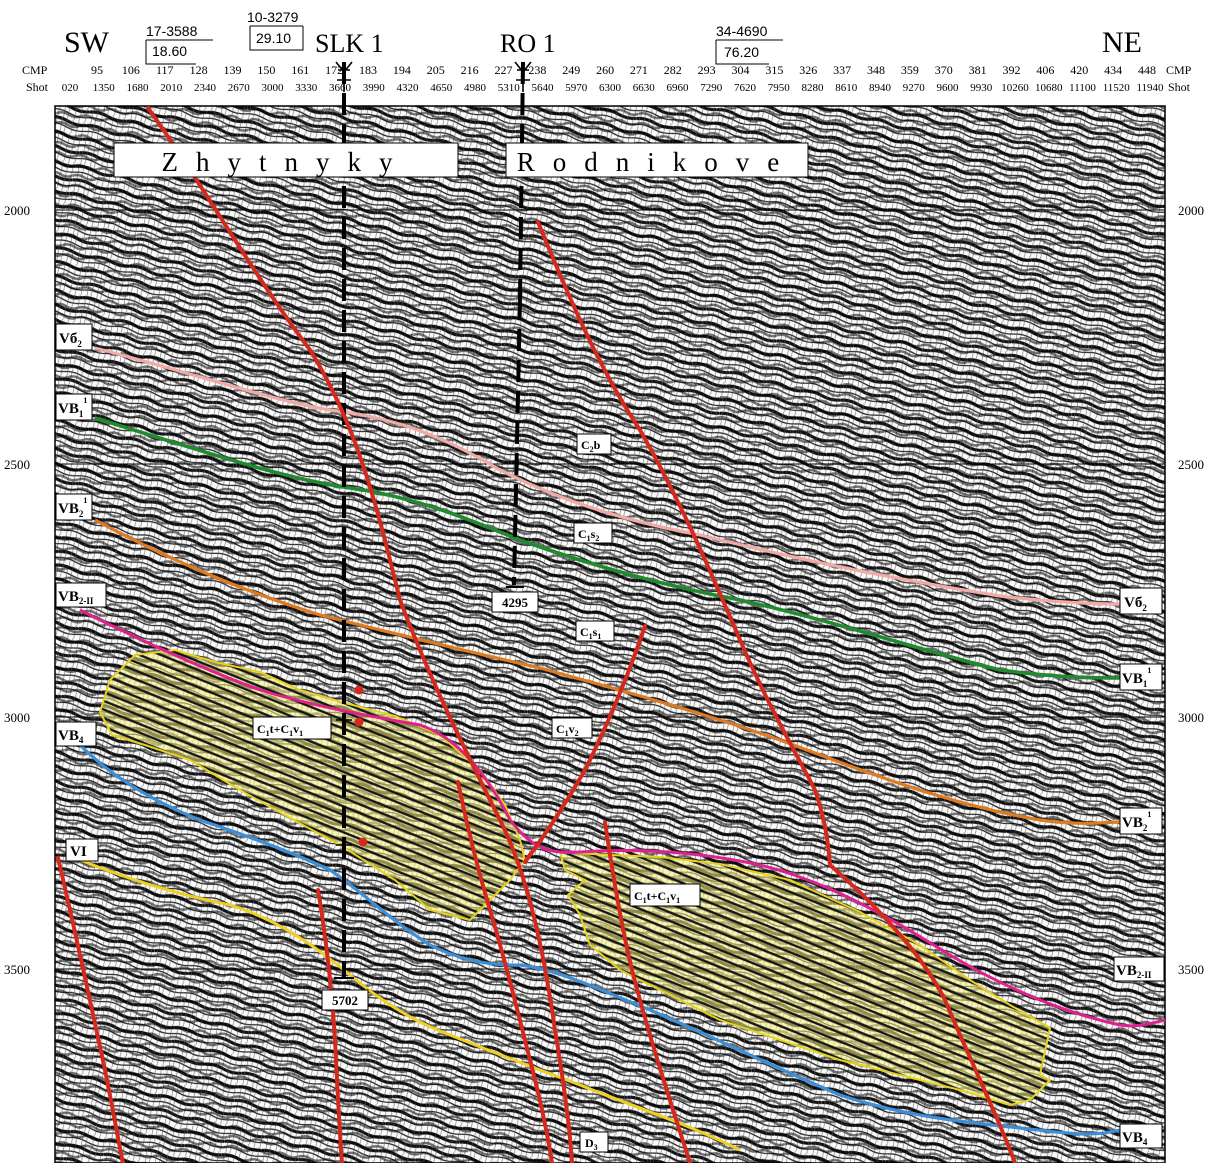 The height and width of the screenshot is (1168, 1217). What do you see at coordinates (978, 70) in the screenshot?
I see `cmp-tick-label: 381` at bounding box center [978, 70].